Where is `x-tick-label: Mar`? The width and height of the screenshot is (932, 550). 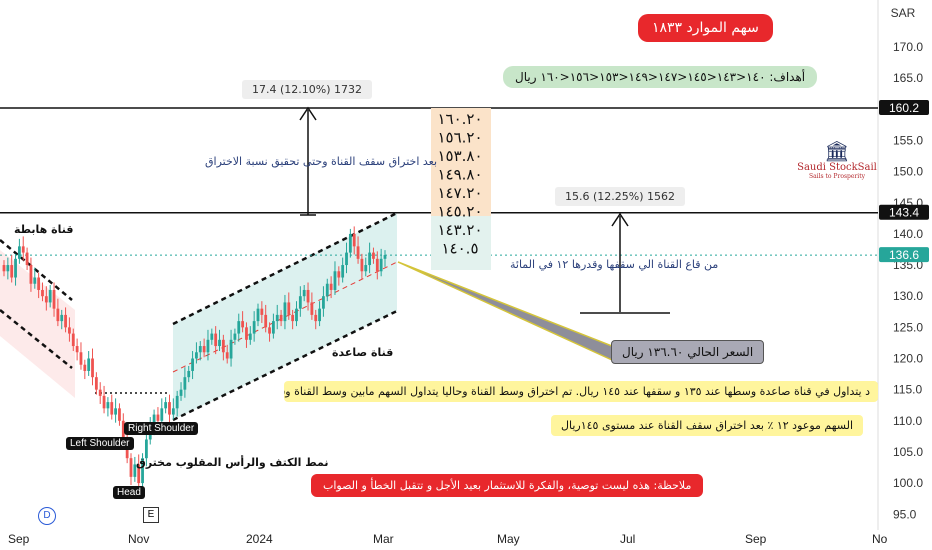
x-tick-label: Mar is located at coordinates (383, 539).